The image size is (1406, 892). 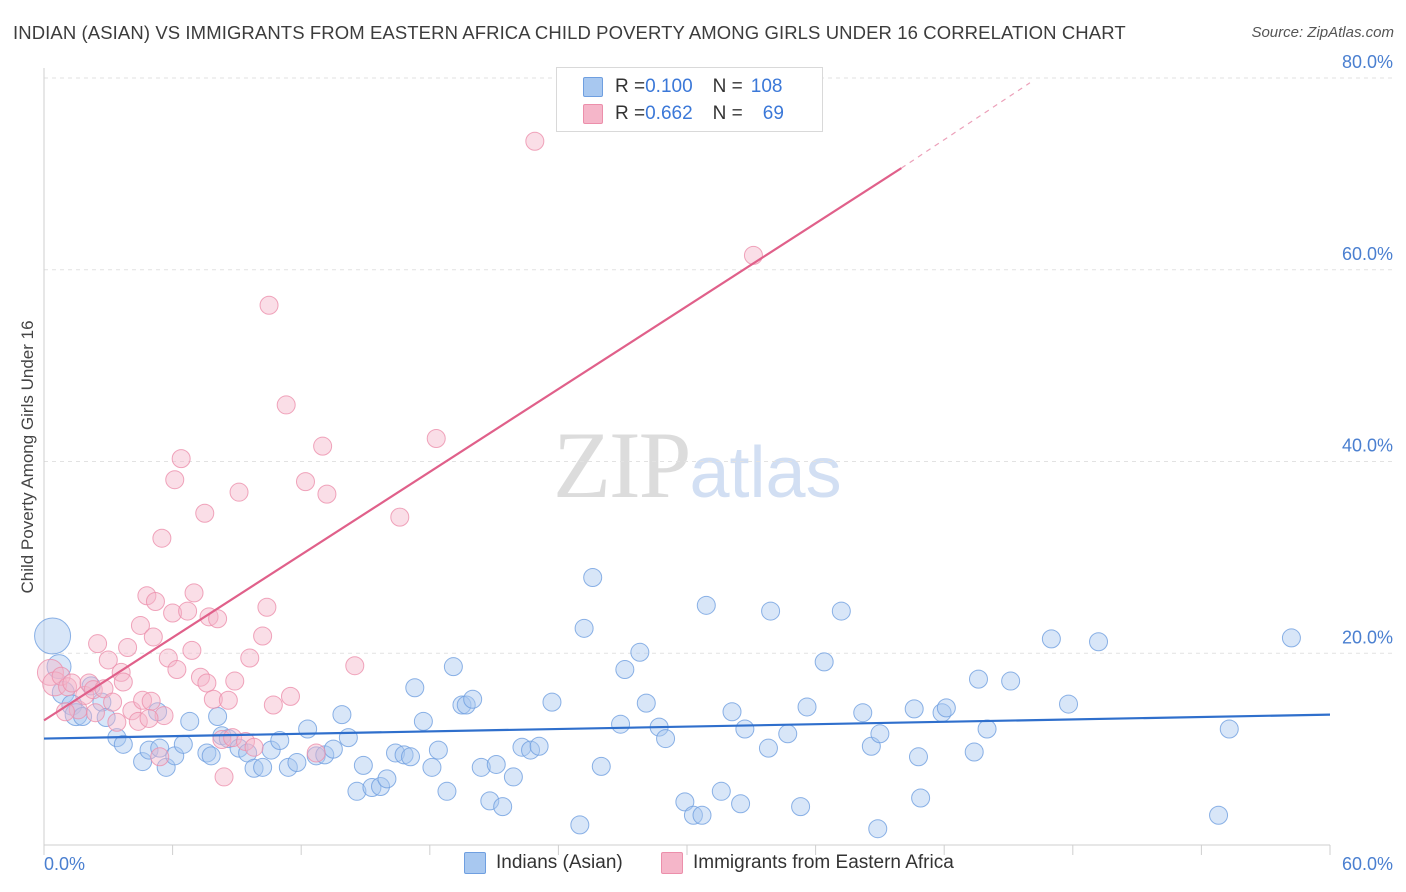 What do you see at coordinates (593, 87) in the screenshot?
I see `legend-swatch-blue` at bounding box center [593, 87].